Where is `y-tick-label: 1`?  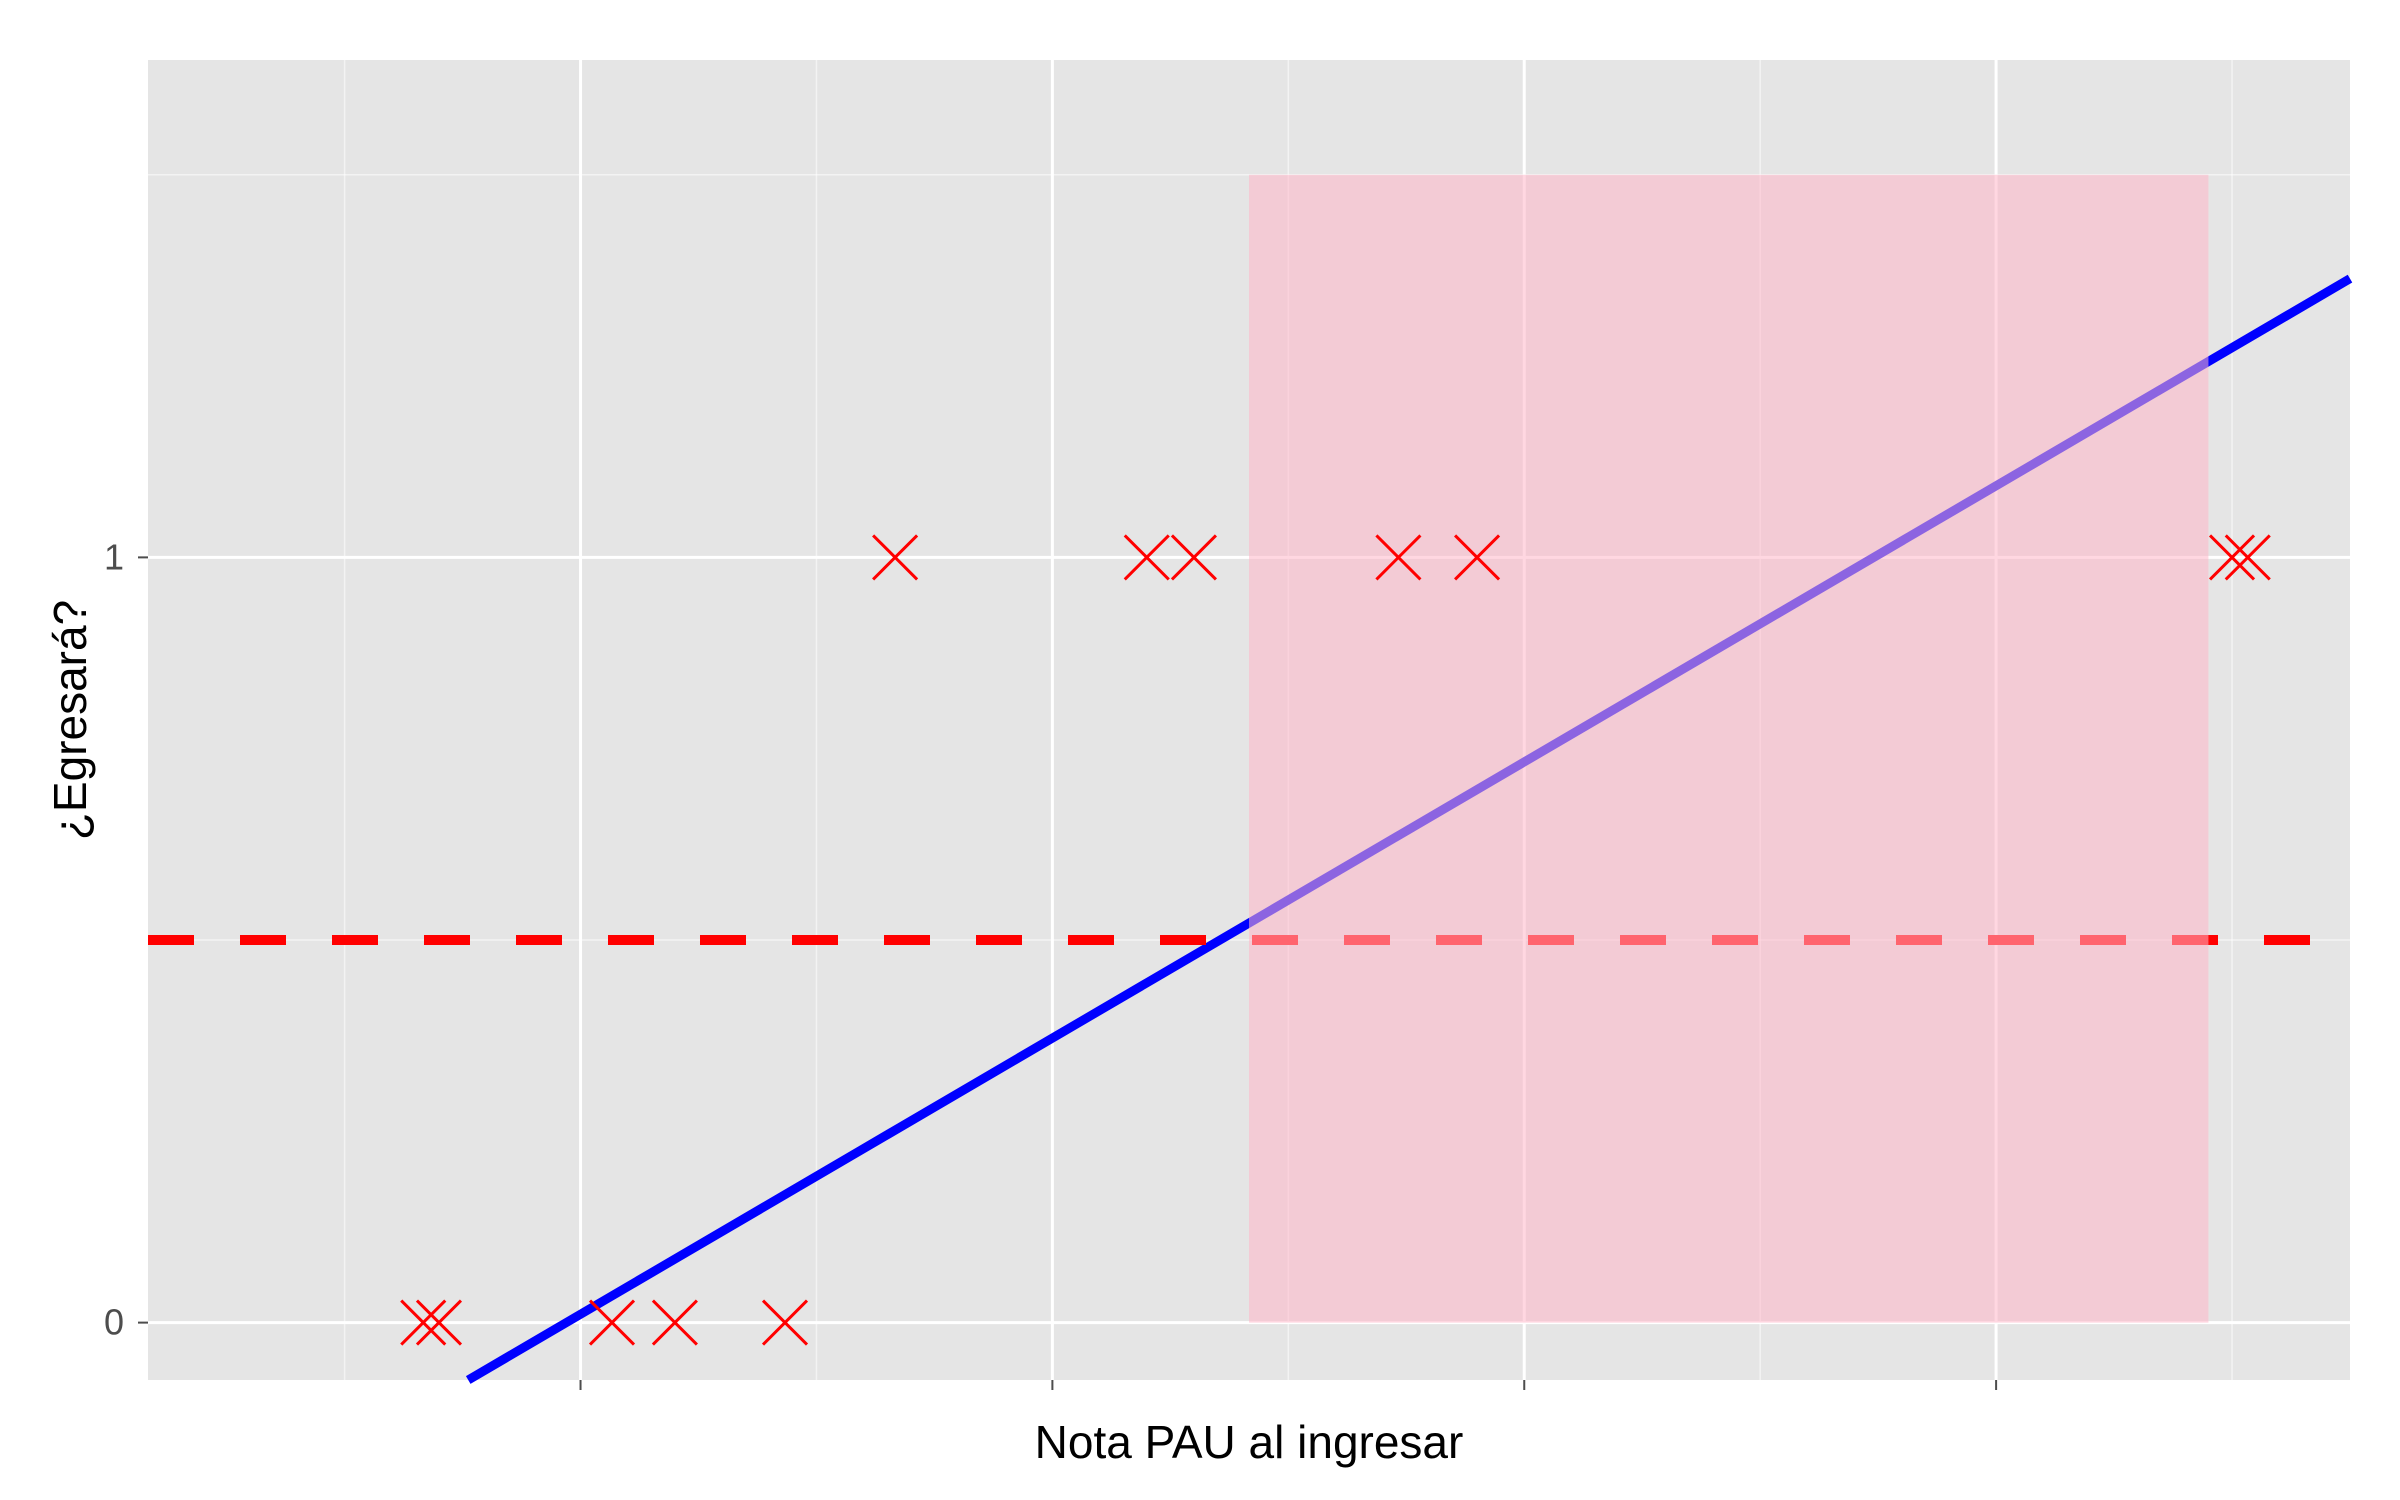
y-tick-label: 1 is located at coordinates (114, 556).